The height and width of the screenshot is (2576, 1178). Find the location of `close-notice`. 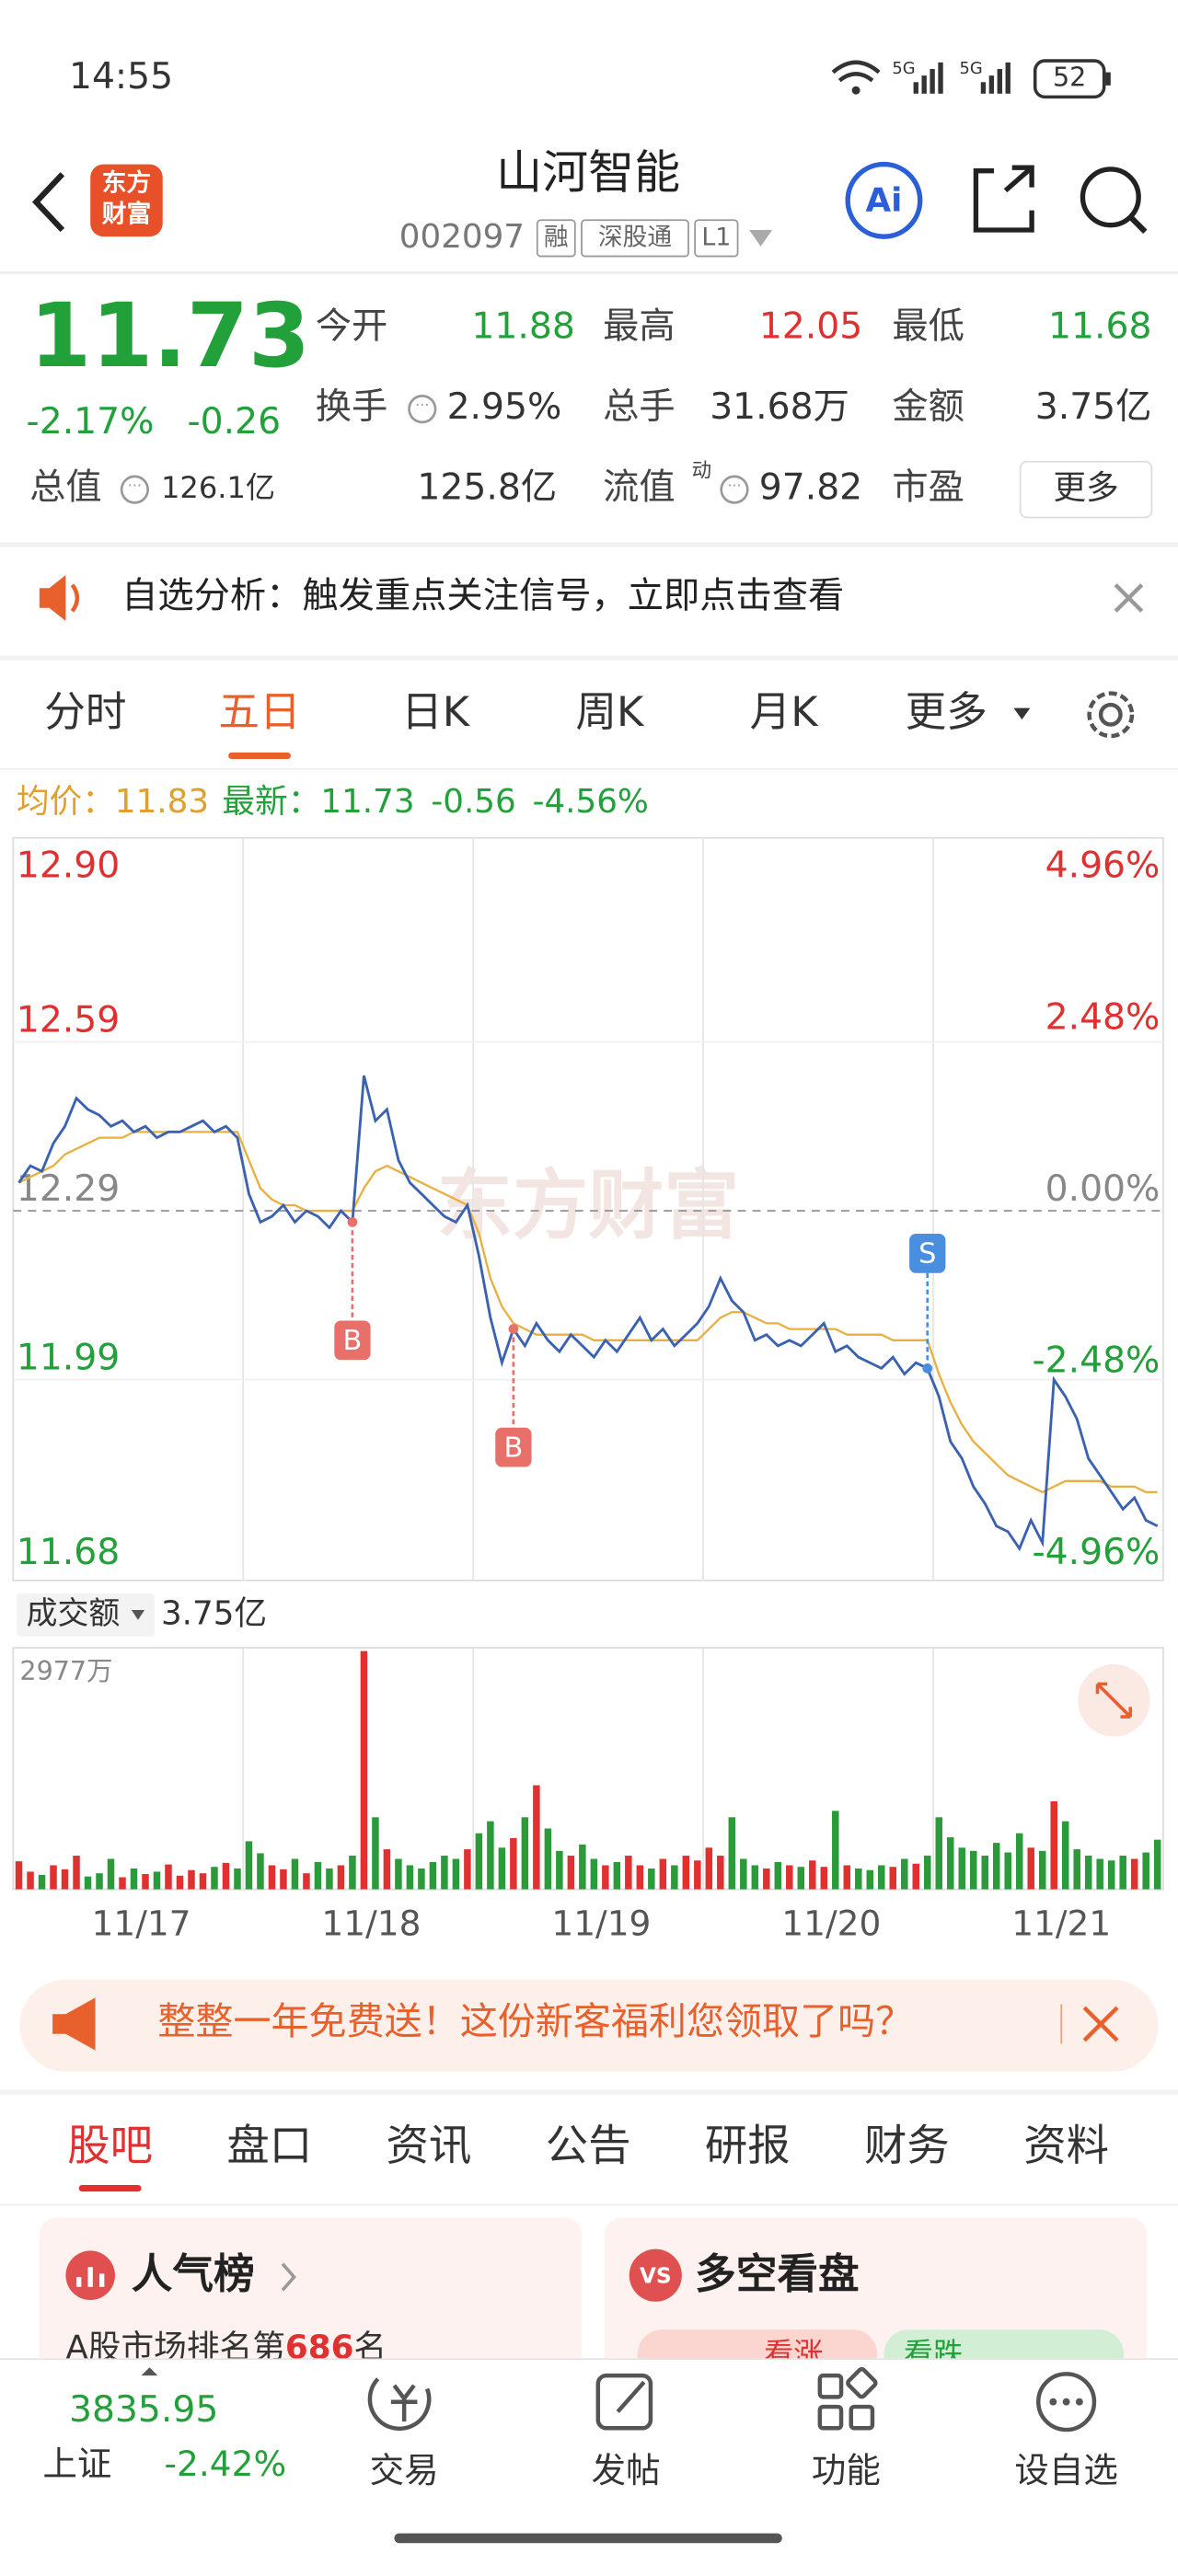

close-notice is located at coordinates (1129, 598).